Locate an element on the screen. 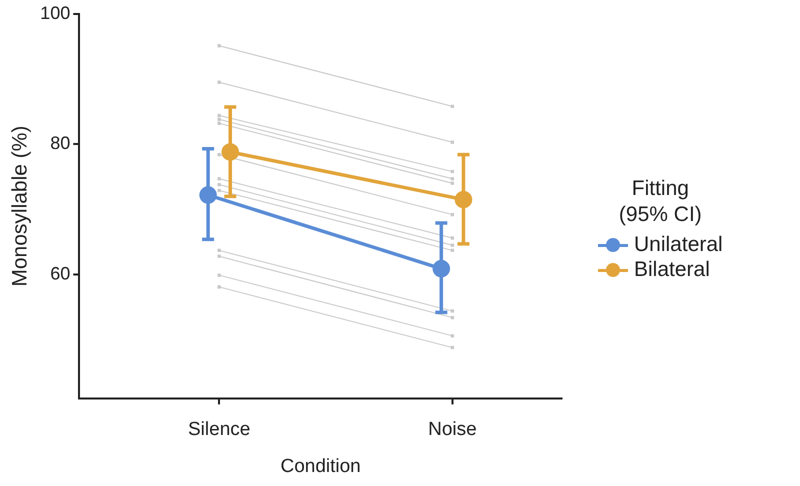 The image size is (800, 486). legend-label: Bilateral is located at coordinates (672, 270).